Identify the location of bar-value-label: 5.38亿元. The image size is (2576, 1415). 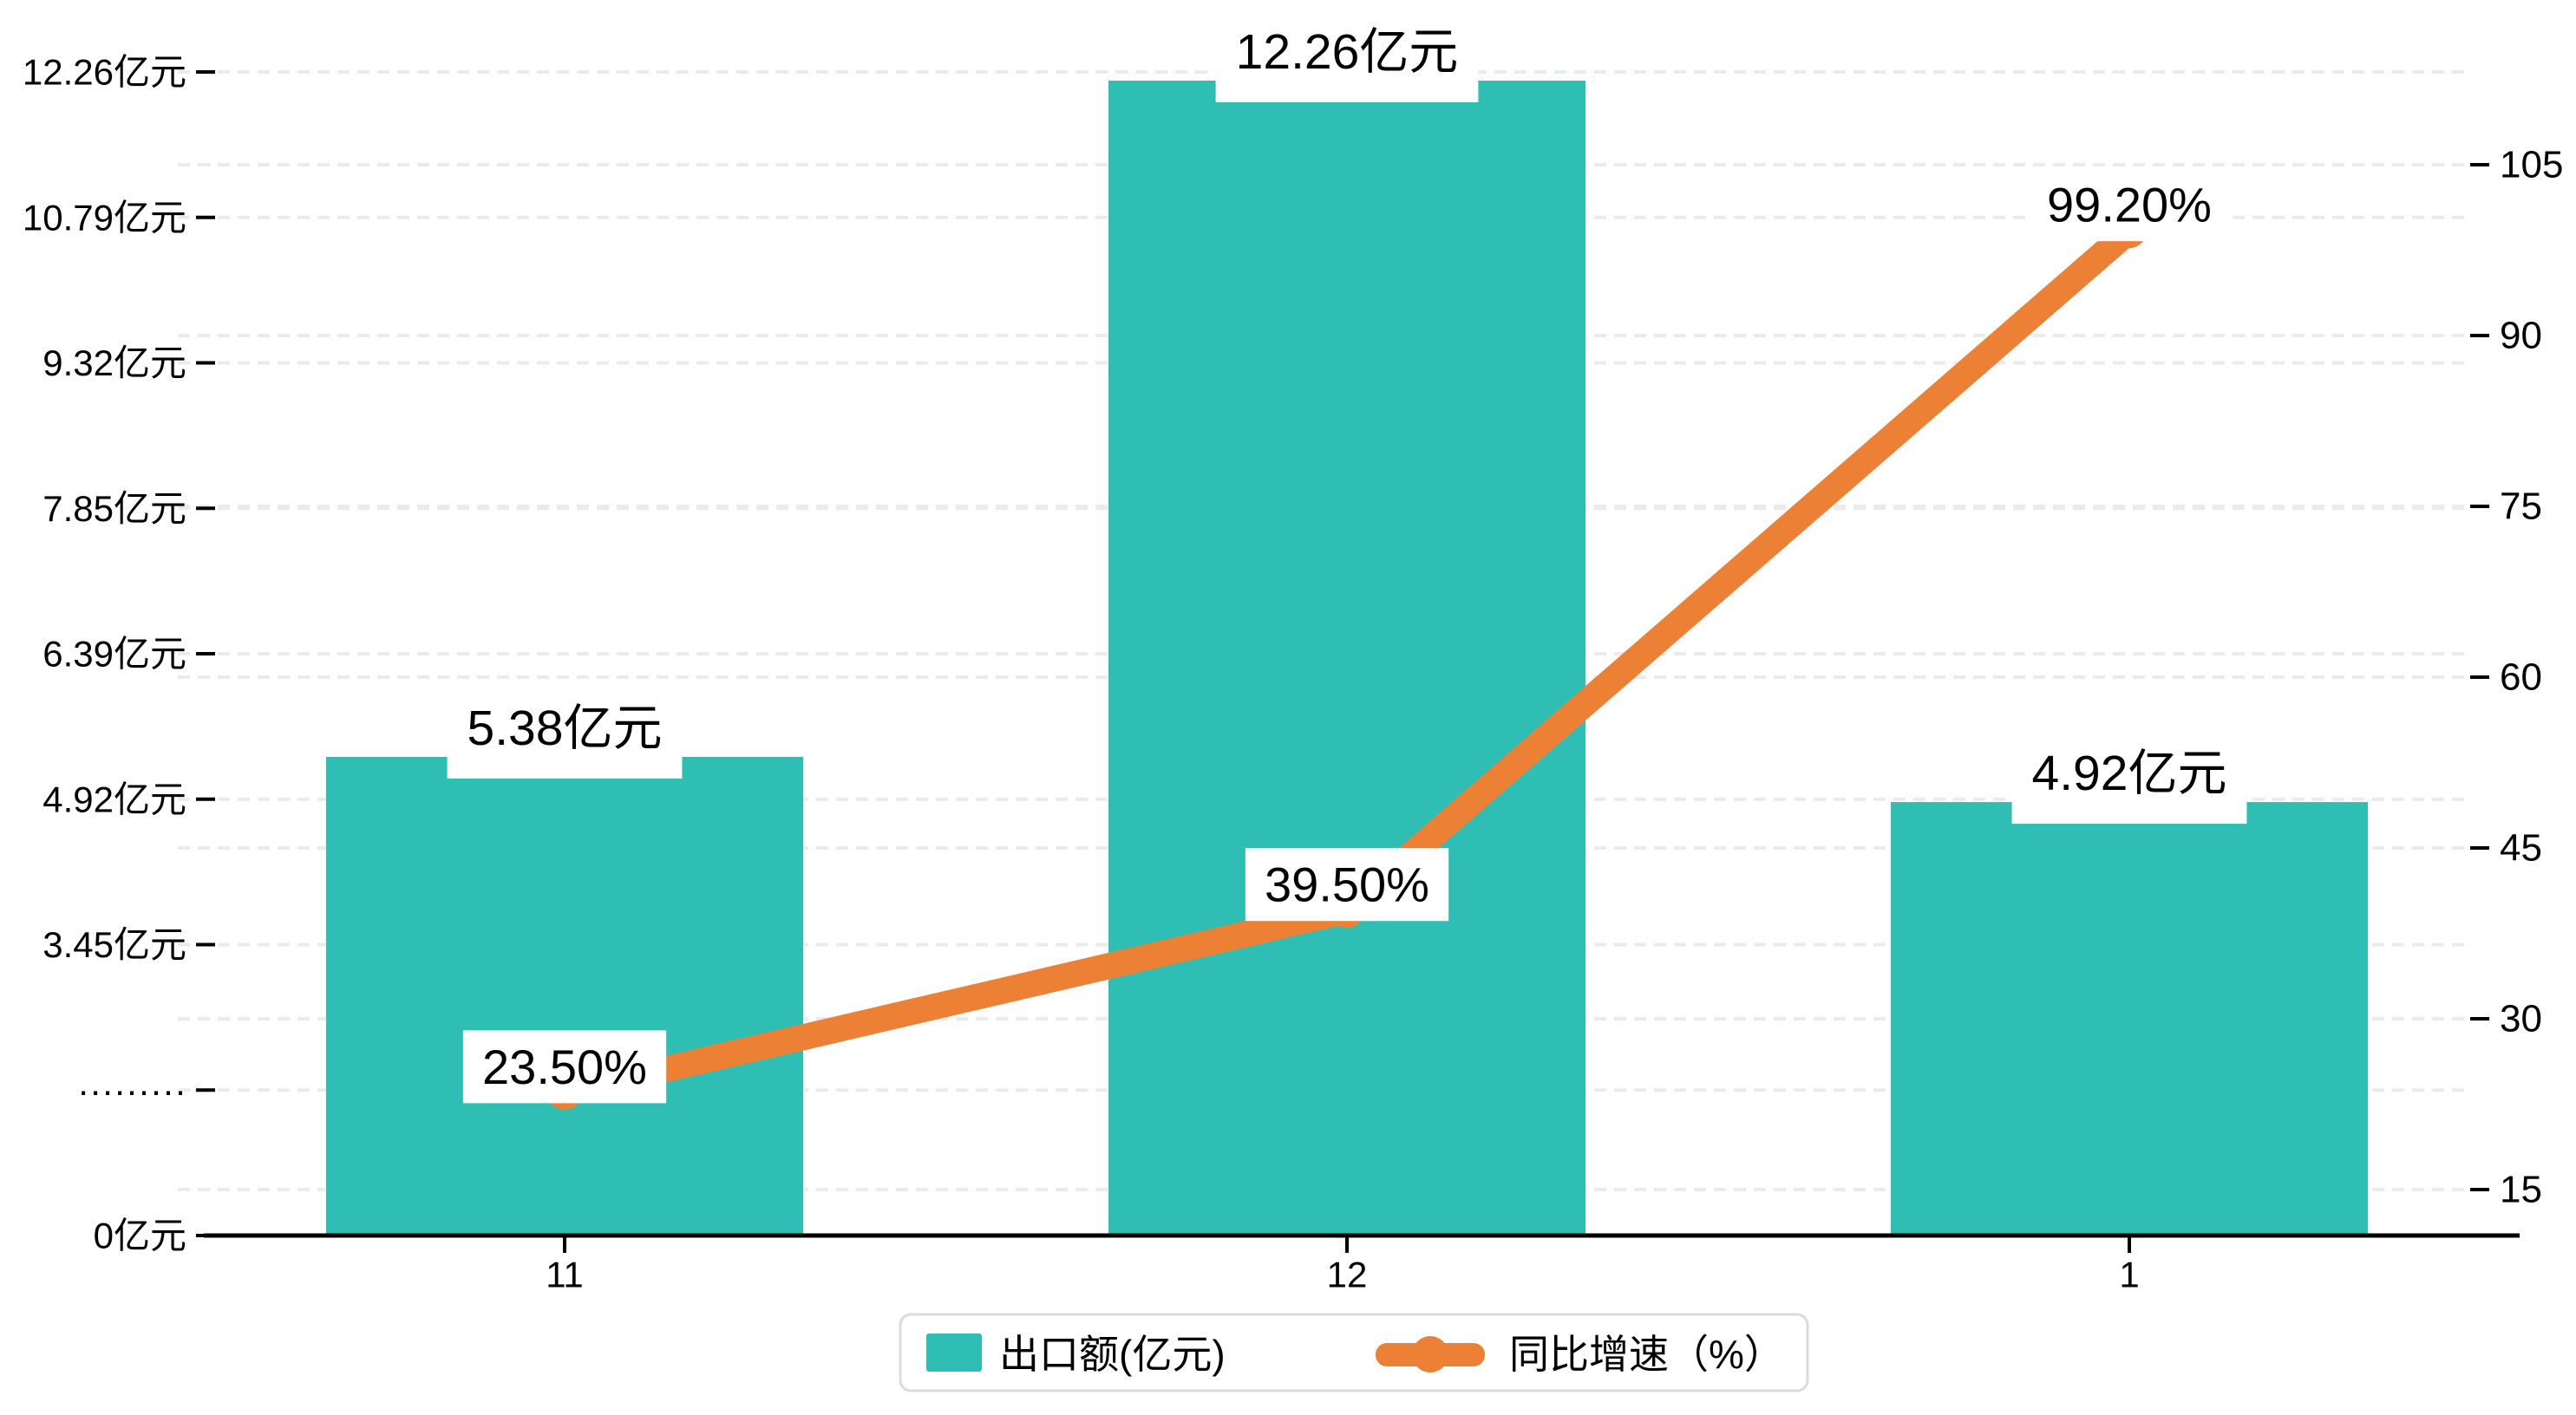
(565, 728).